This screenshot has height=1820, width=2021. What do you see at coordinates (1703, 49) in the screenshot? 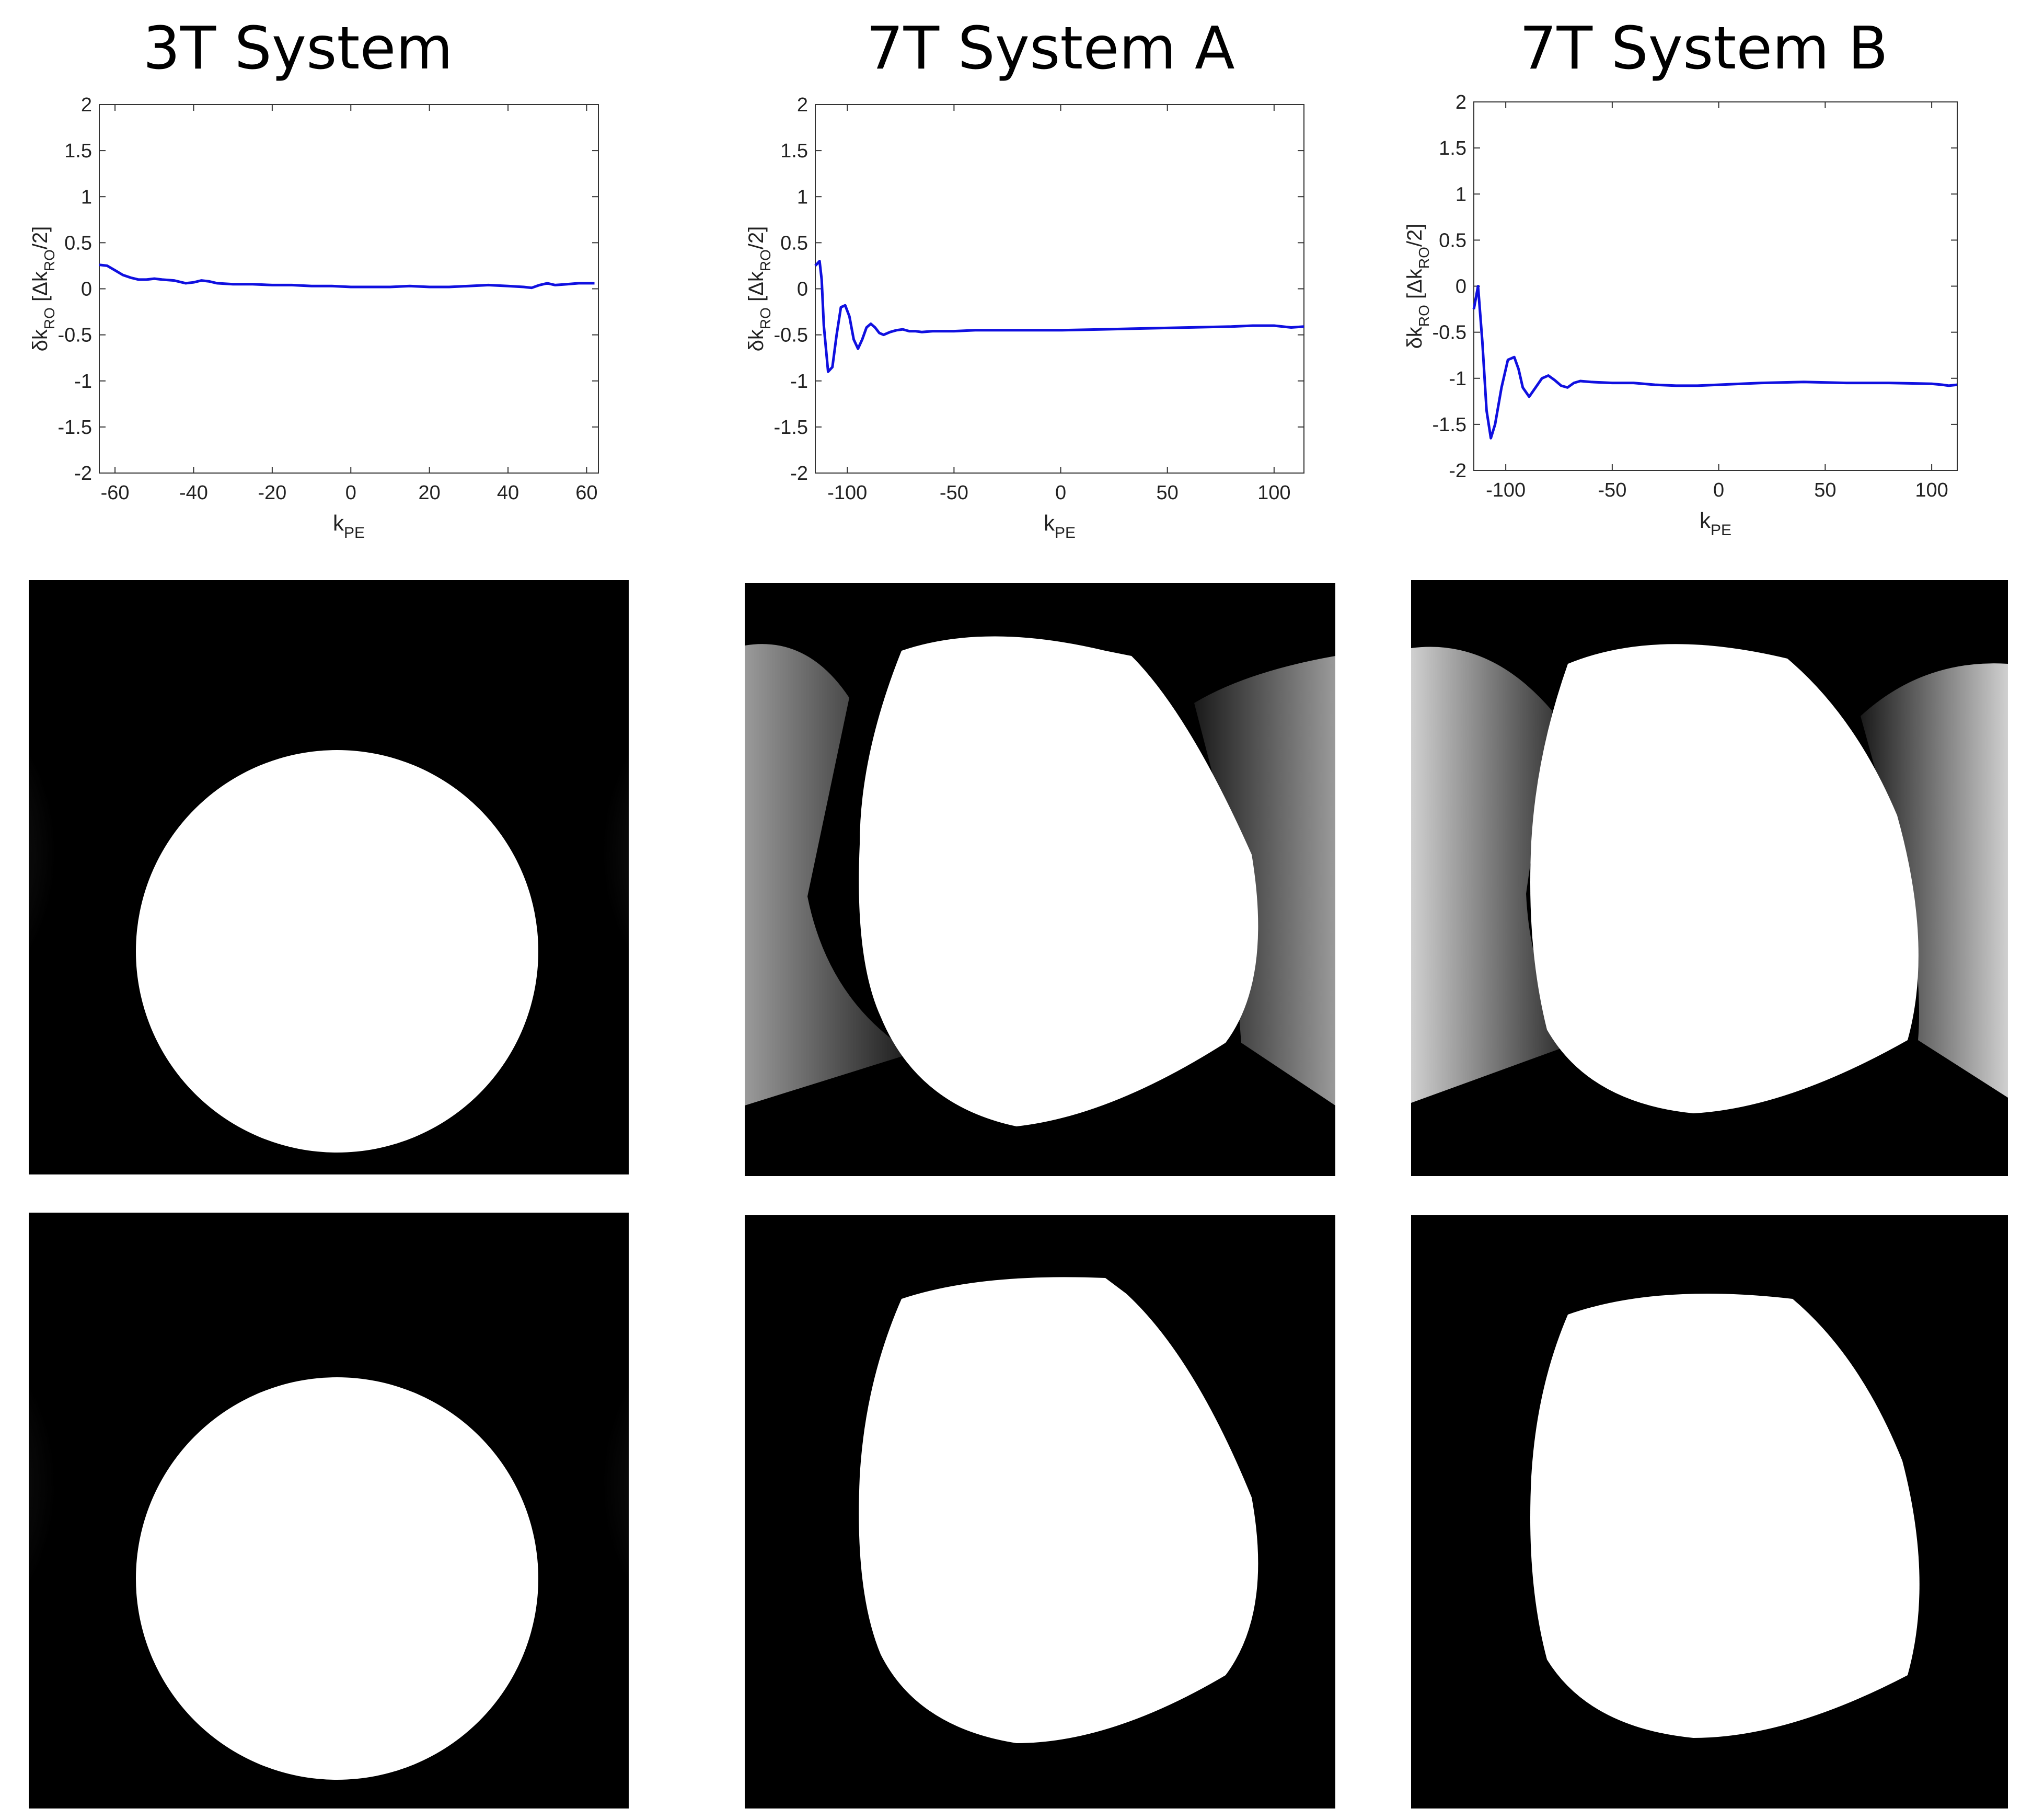
I see `column-title-7t-b: 7T System B` at bounding box center [1703, 49].